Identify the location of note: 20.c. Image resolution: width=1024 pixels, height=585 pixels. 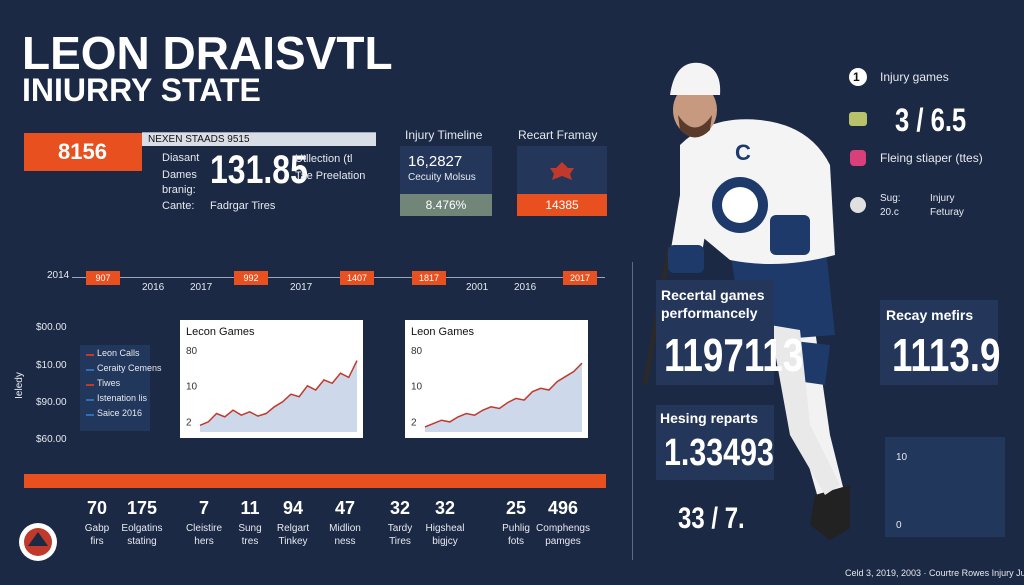
(889, 212).